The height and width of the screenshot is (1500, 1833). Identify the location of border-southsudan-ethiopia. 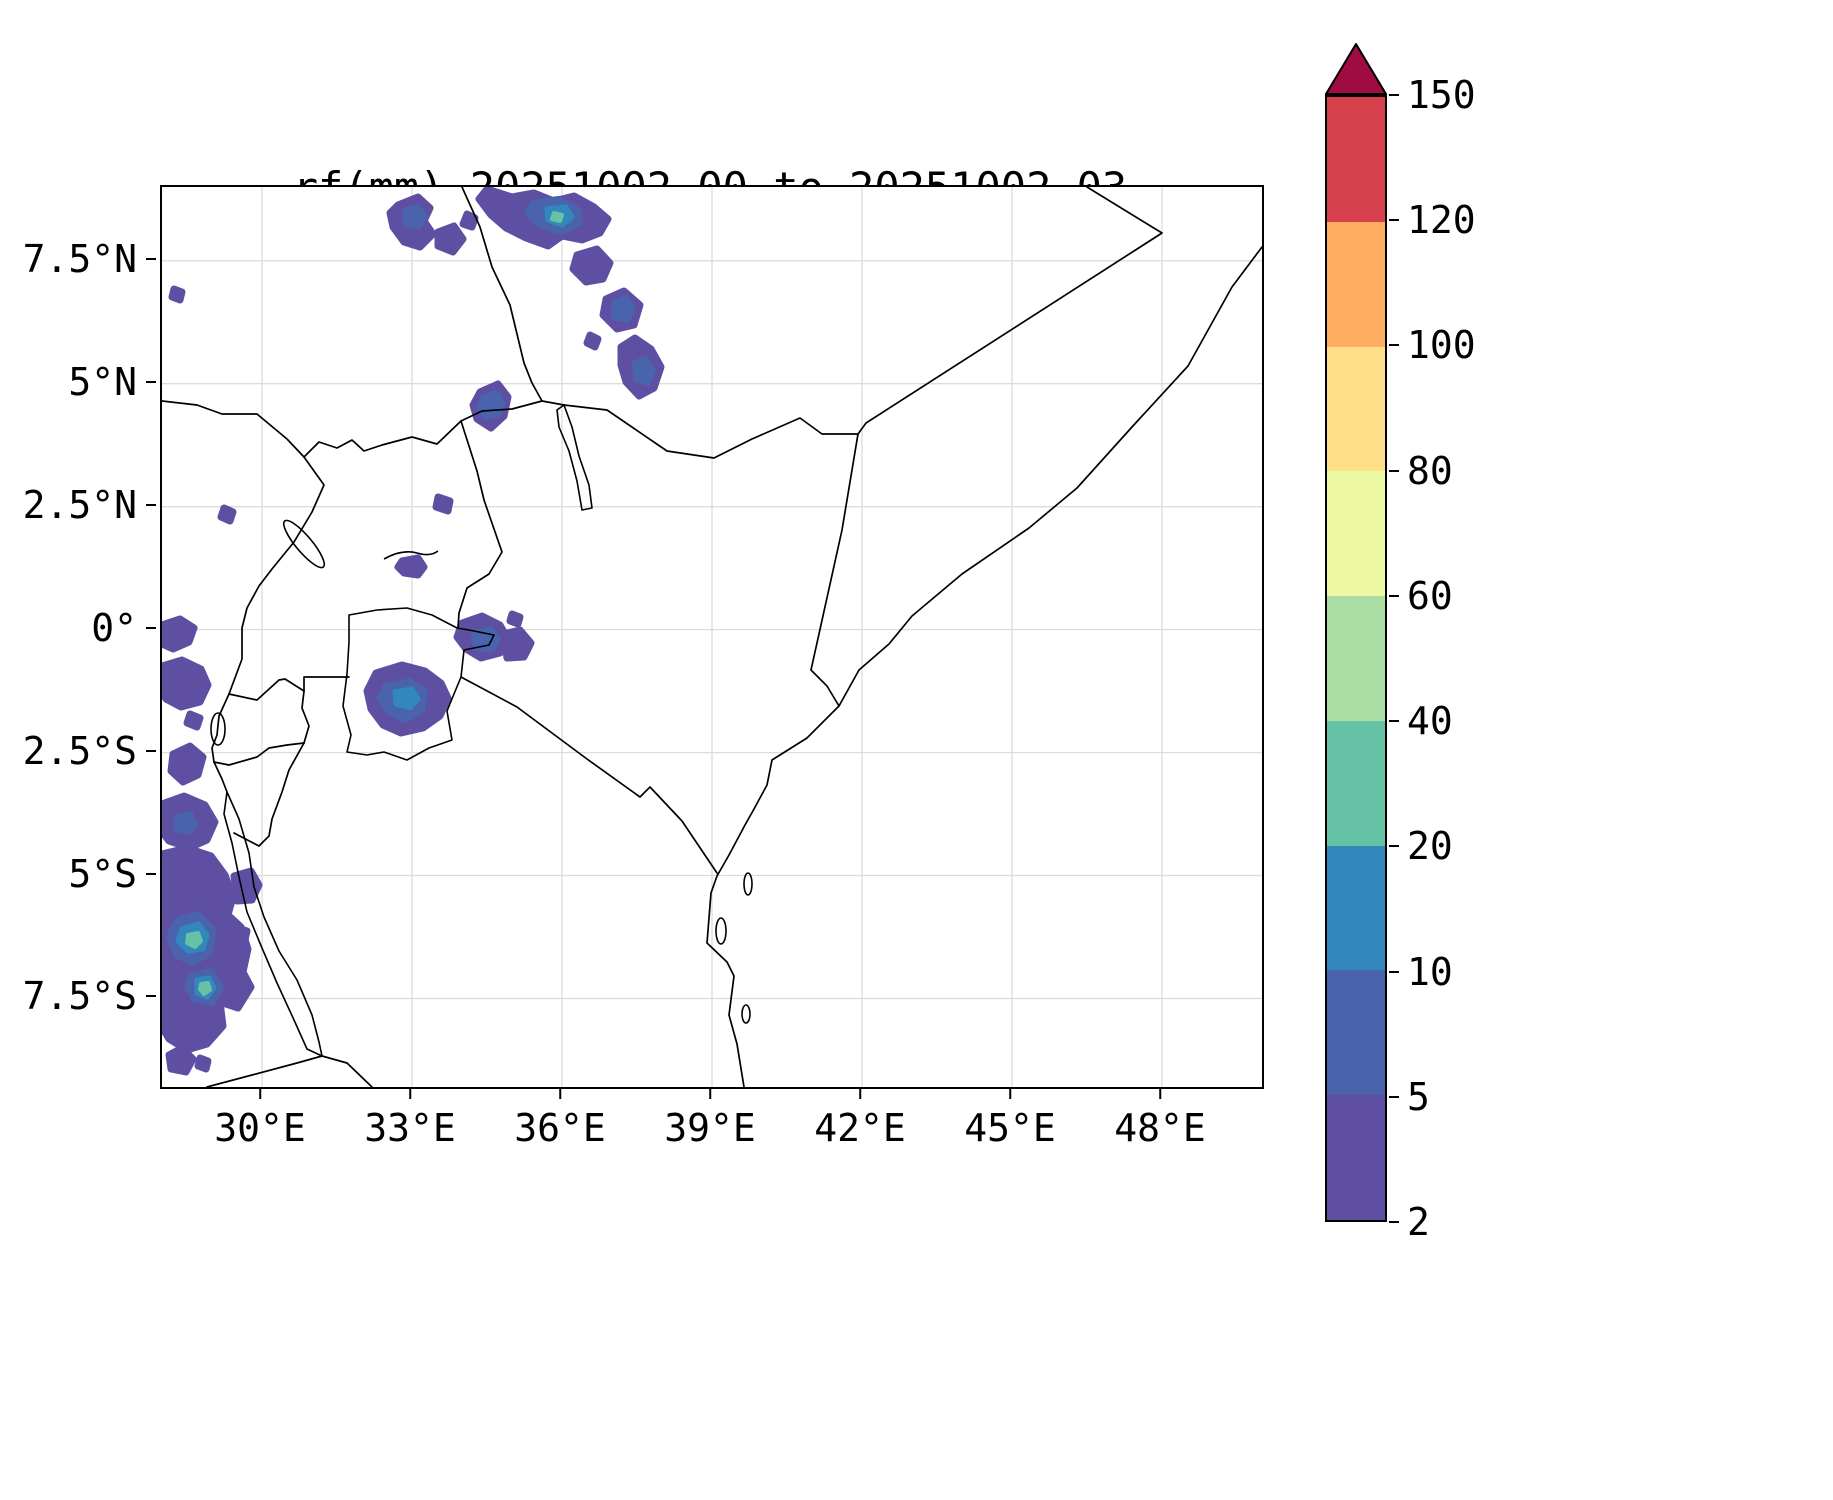
(513, 296).